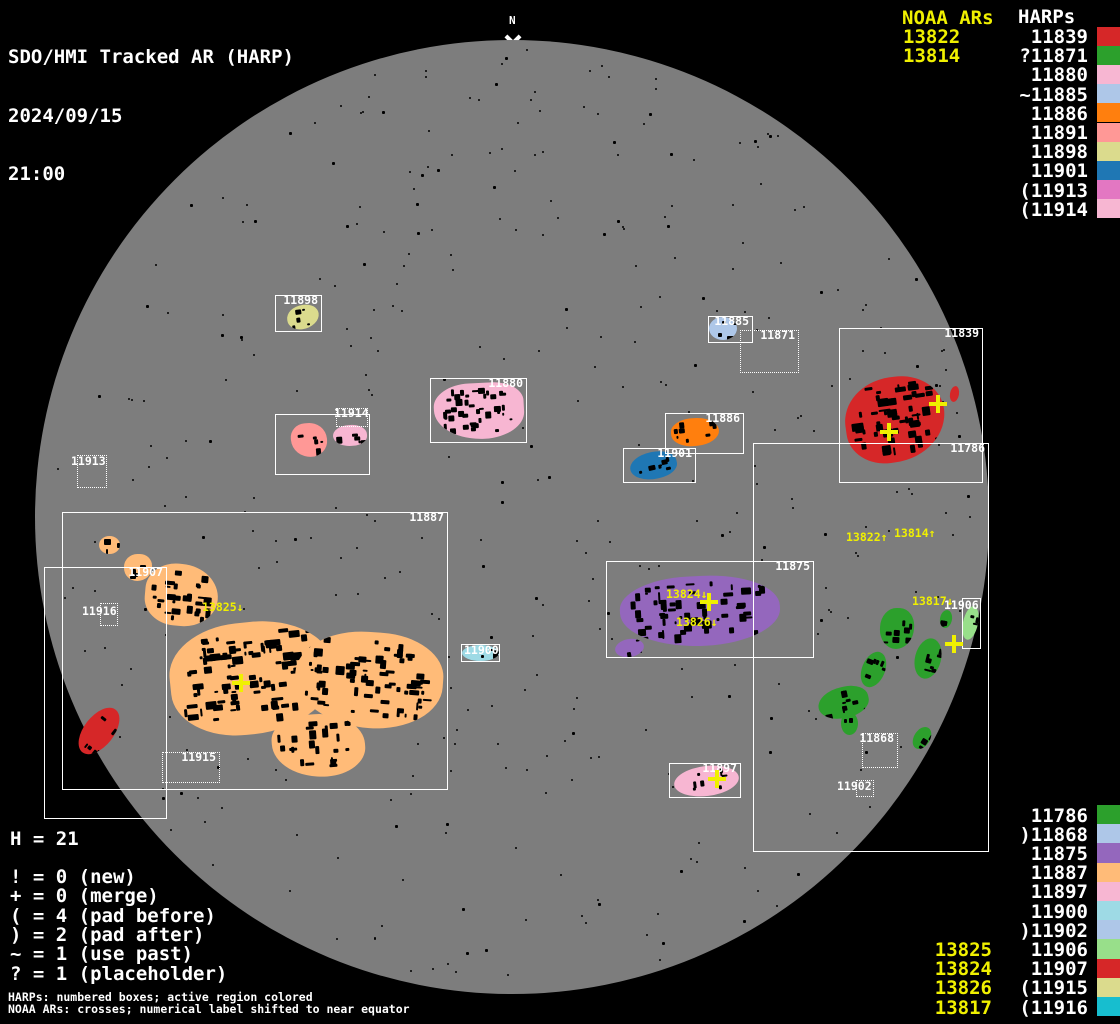 This screenshot has width=1120, height=1024. Describe the element at coordinates (84, 896) in the screenshot. I see `stat-line: + = 0 (merge)` at that location.